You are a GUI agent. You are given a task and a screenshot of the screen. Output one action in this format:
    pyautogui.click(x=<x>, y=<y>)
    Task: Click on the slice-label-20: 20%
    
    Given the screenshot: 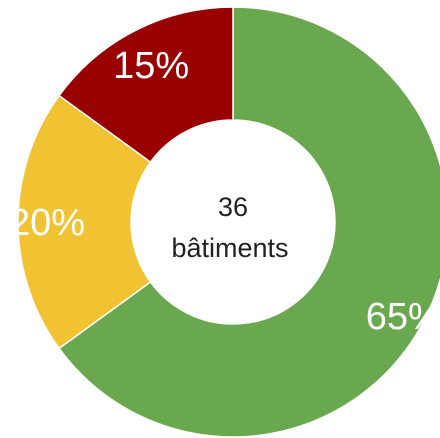 What is the action you would take?
    pyautogui.click(x=47, y=223)
    